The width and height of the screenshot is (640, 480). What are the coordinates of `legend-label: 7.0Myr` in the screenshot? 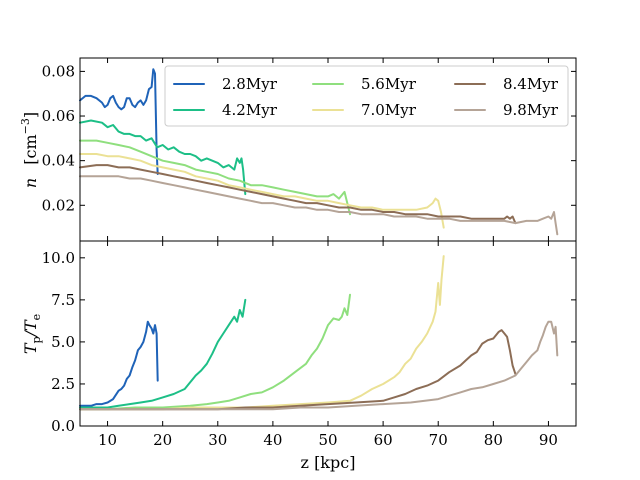 It's located at (389, 110).